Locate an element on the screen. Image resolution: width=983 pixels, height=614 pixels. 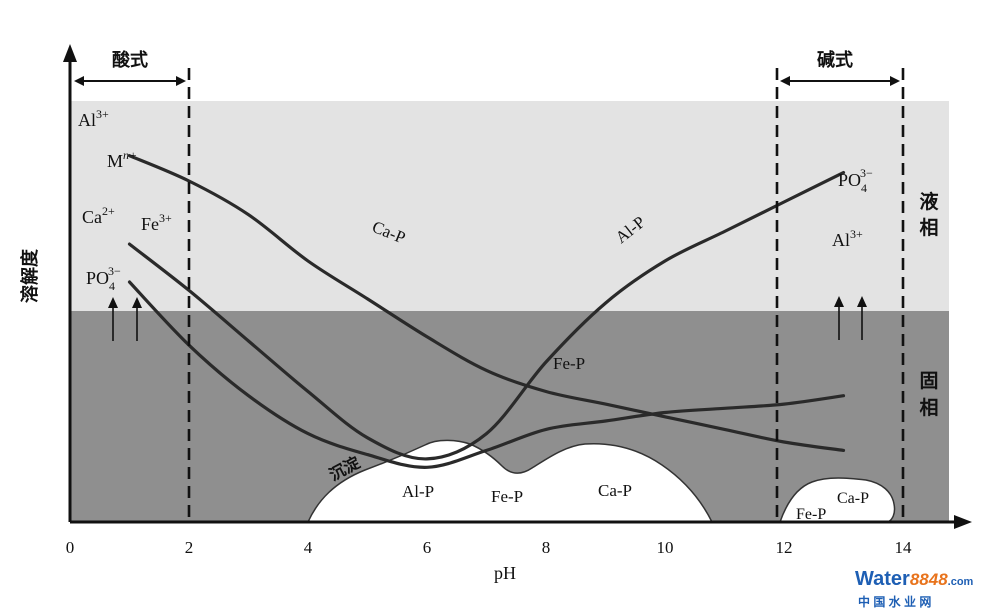
ion-label-al3-left: Al3+ is located at coordinates (93, 118).